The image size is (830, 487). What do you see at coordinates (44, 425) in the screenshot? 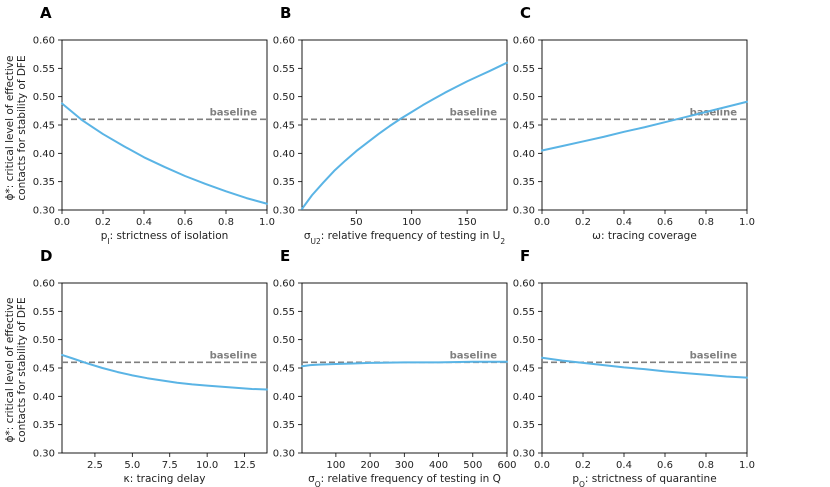
I see `y-tick-label-d: 0.35` at bounding box center [44, 425].